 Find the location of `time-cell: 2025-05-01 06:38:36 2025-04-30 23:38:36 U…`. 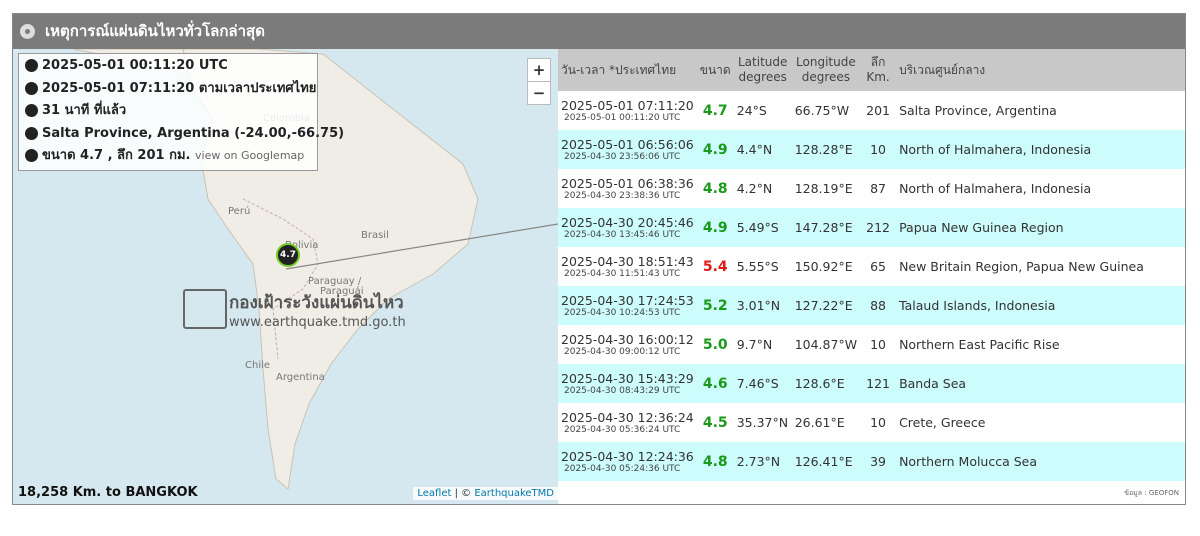

time-cell: 2025-05-01 06:38:36 2025-04-30 23:38:36 U… is located at coordinates (627, 188).